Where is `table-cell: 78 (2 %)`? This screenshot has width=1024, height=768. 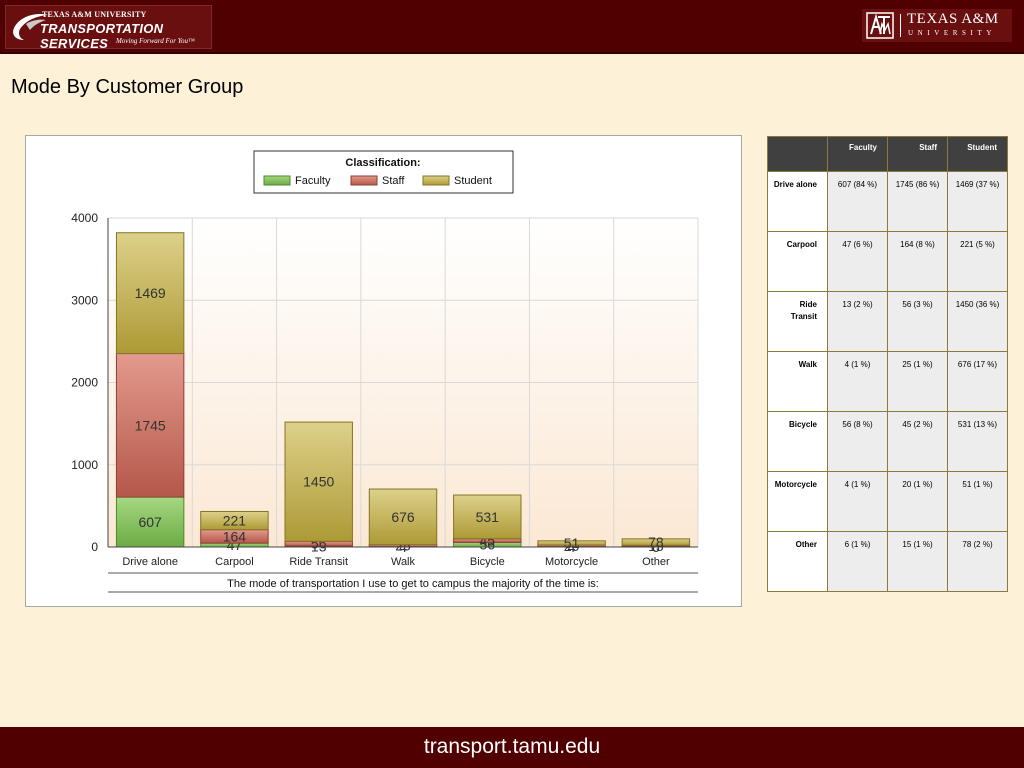
table-cell: 78 (2 %) is located at coordinates (977, 561).